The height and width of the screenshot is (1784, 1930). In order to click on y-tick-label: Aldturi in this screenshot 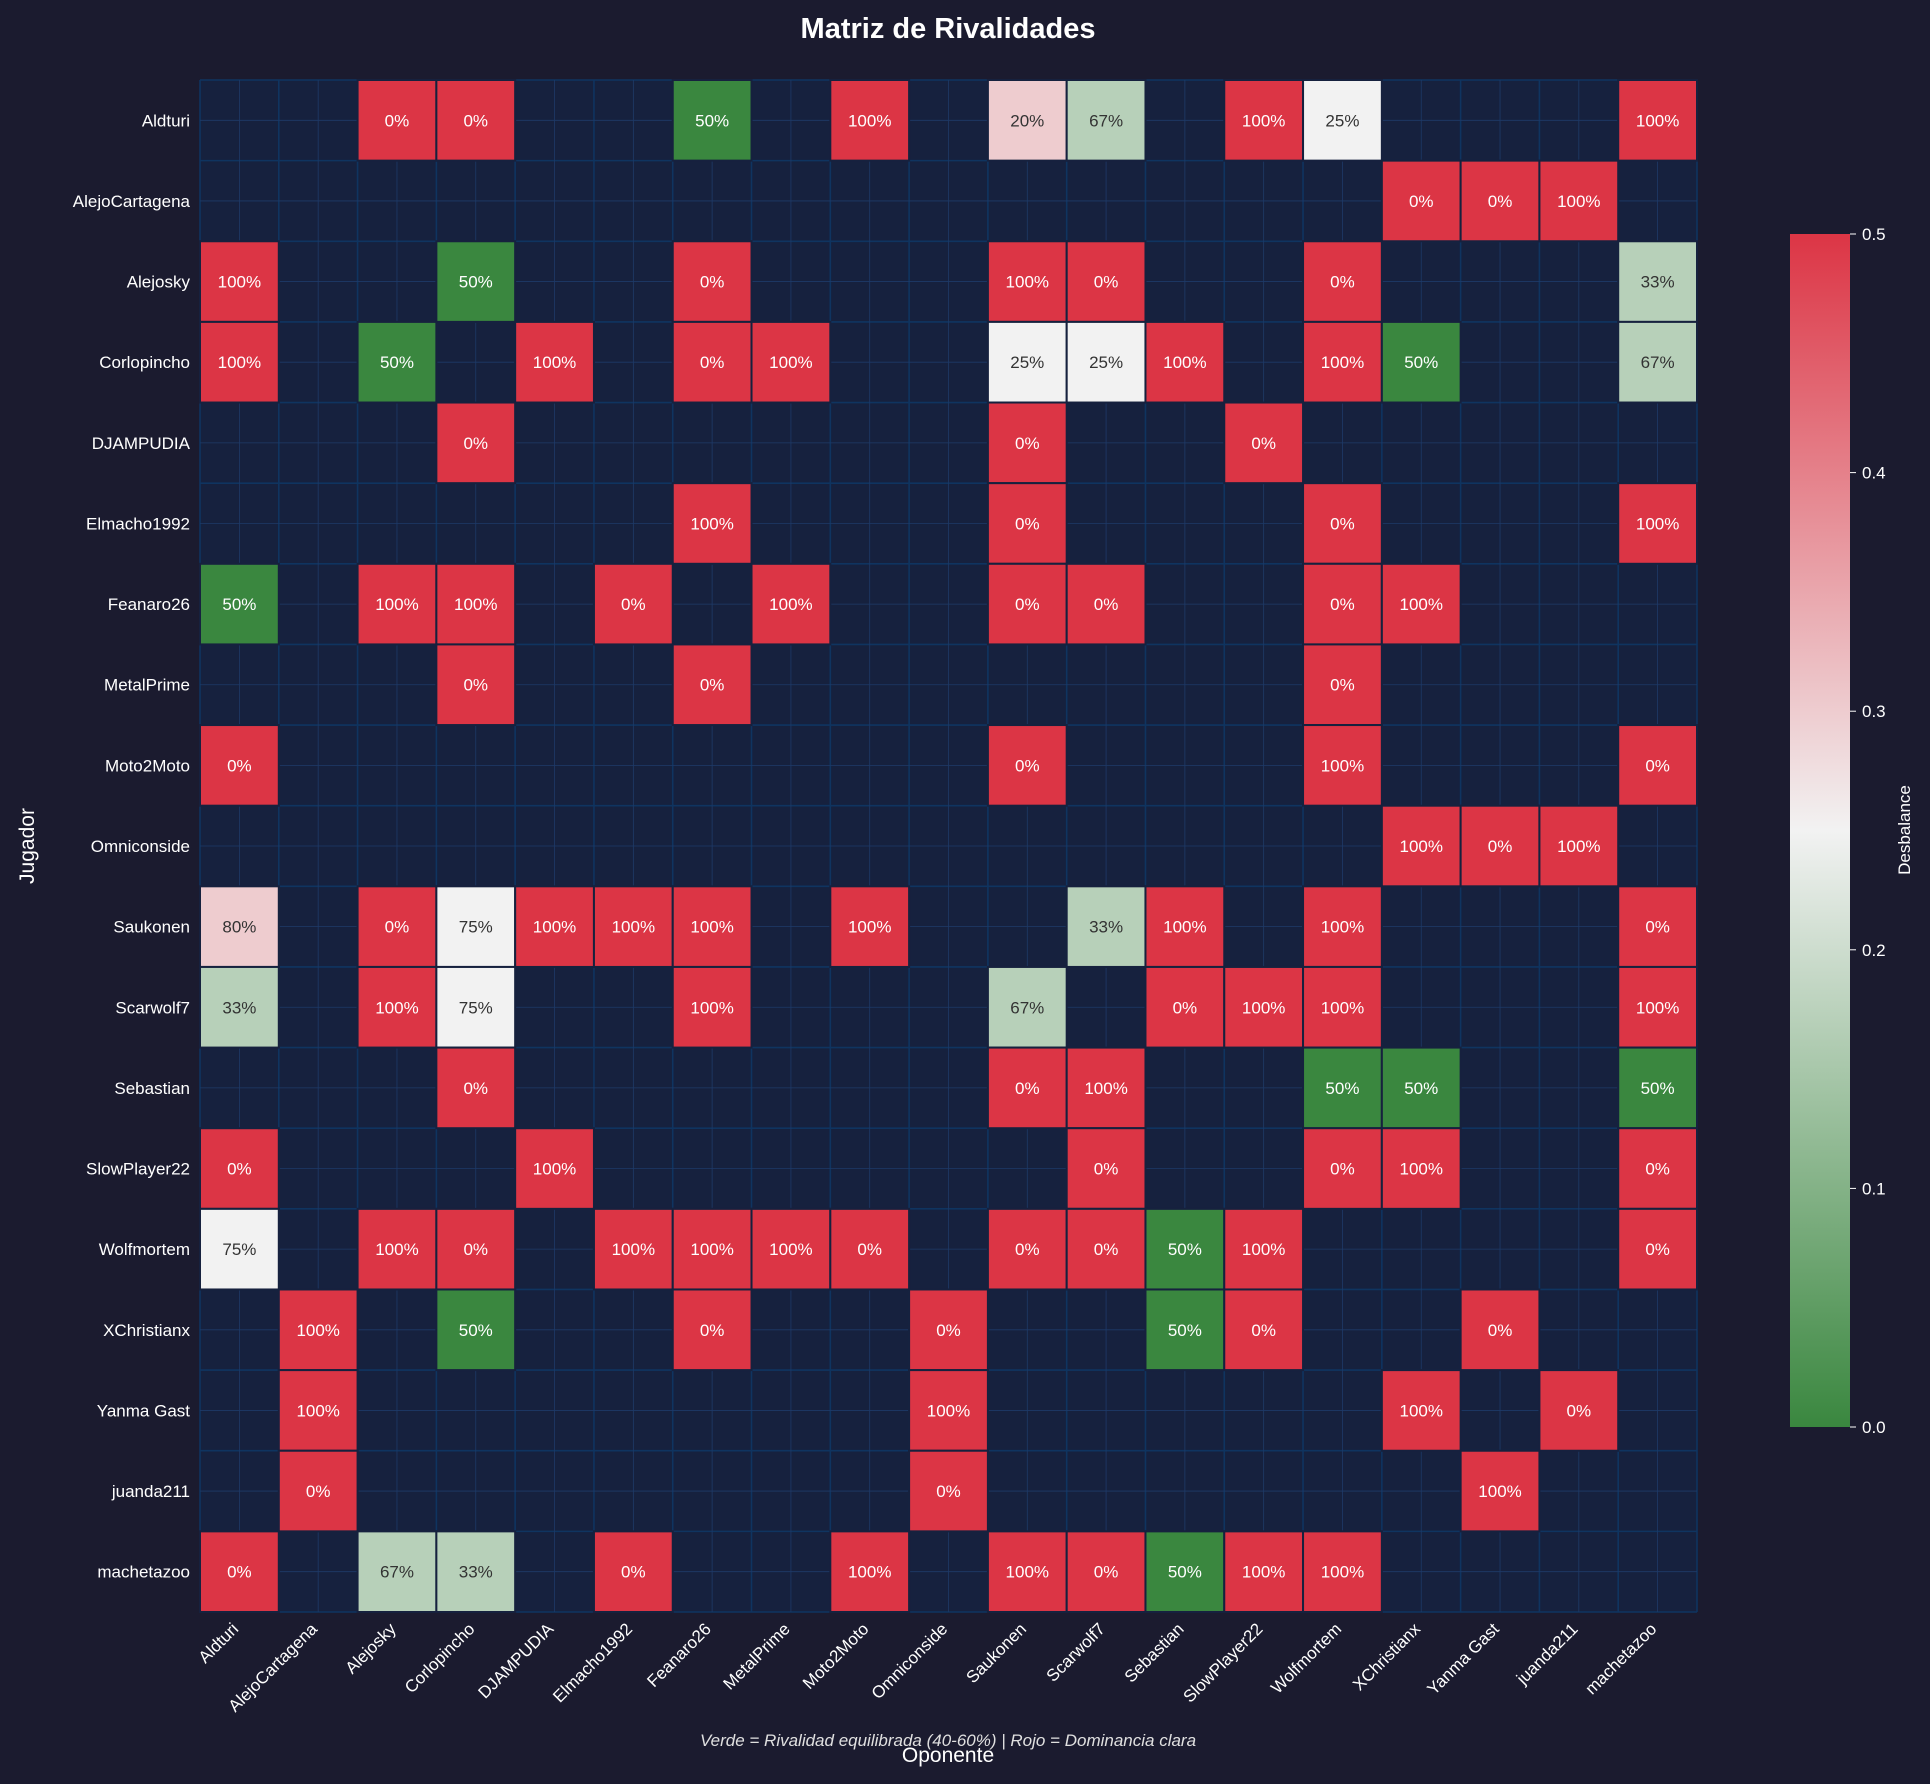, I will do `click(166, 120)`.